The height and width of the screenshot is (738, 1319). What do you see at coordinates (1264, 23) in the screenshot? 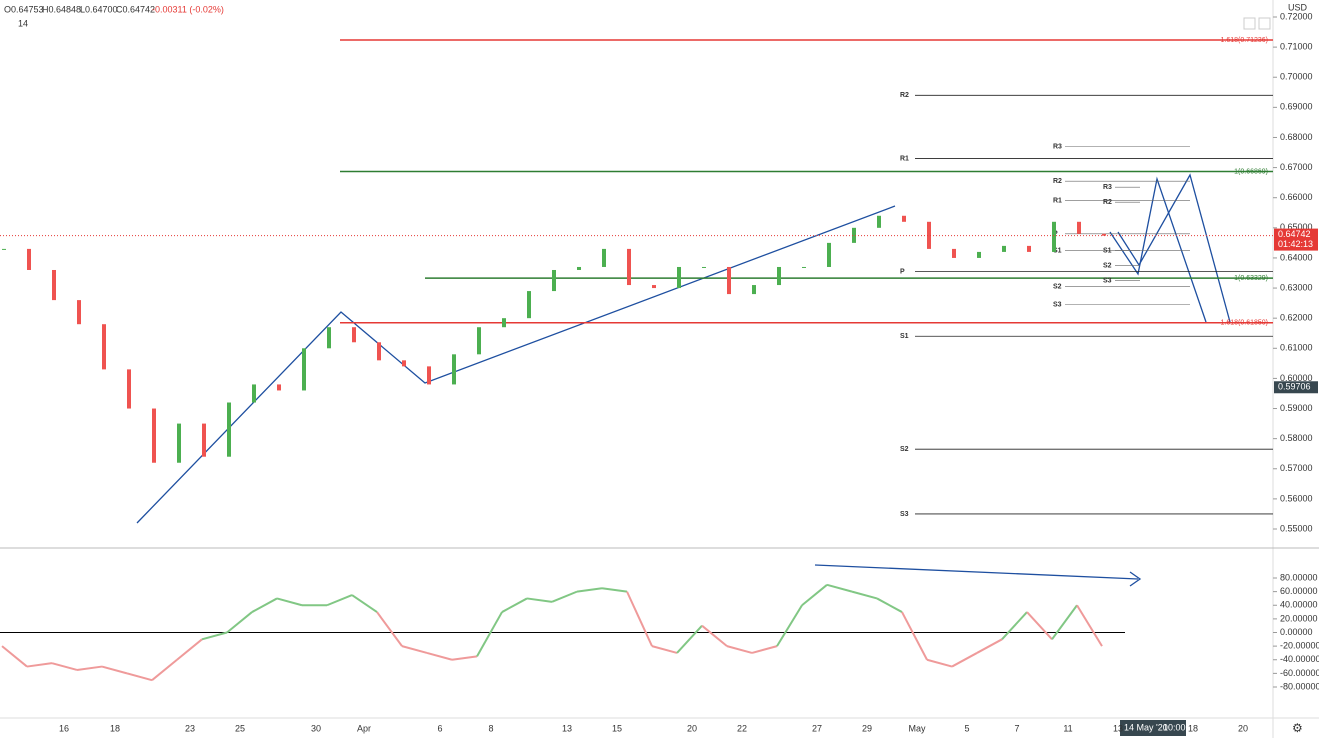
I see `reset-button` at bounding box center [1264, 23].